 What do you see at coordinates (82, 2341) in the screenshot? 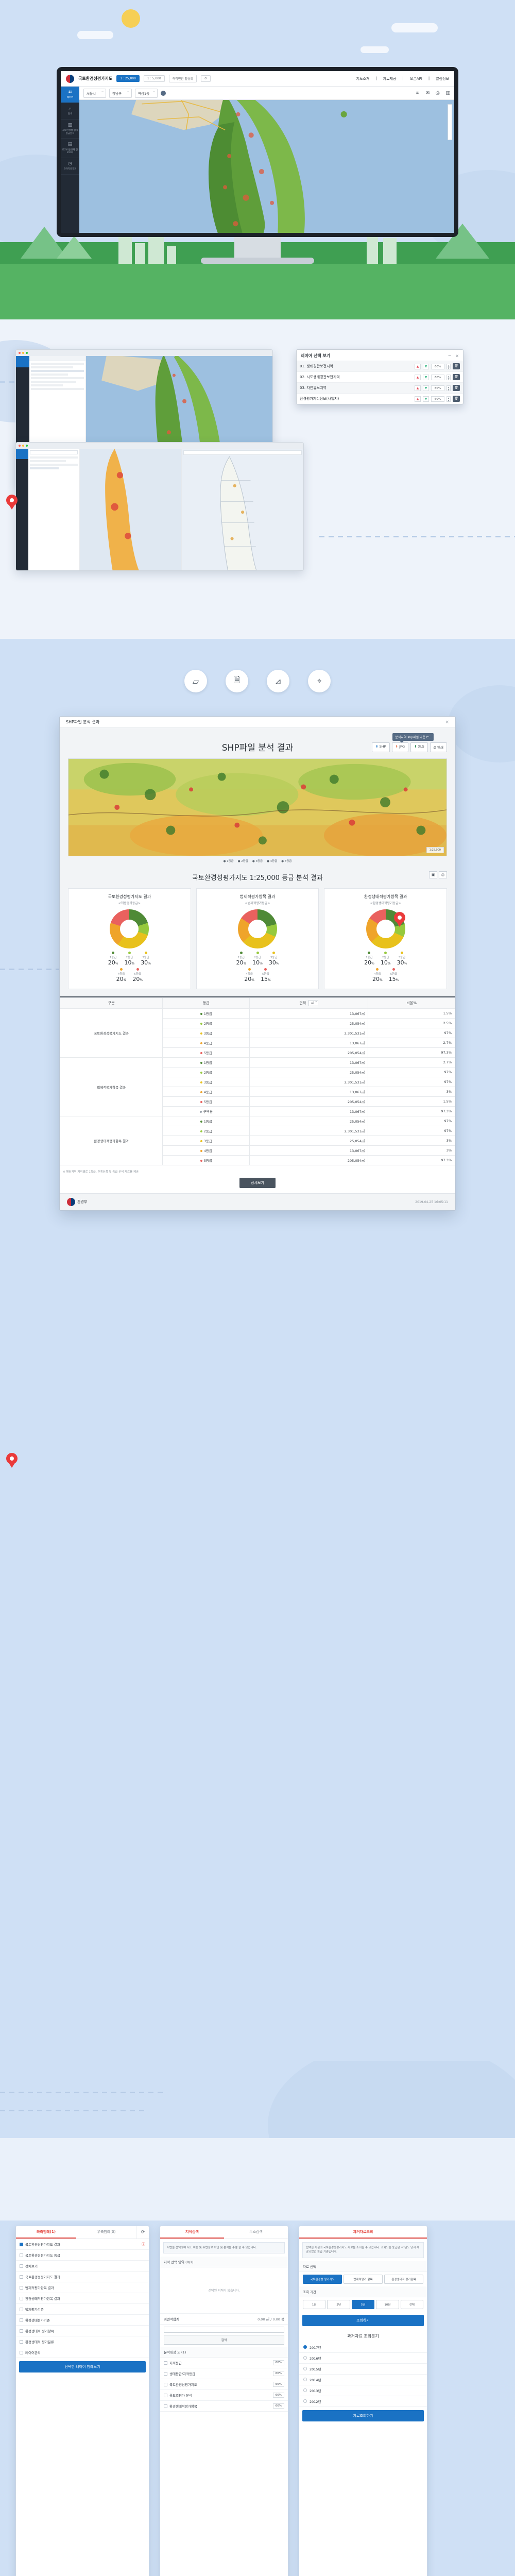
I see `legend-row: 환경생태적 평가분류` at bounding box center [82, 2341].